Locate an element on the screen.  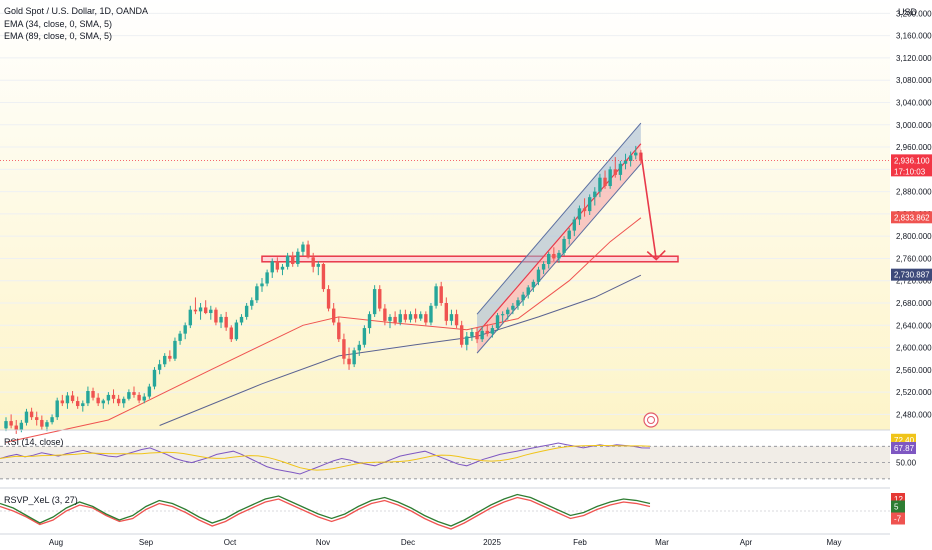
ema89-price-tag: 2,730.887 is located at coordinates (912, 275).